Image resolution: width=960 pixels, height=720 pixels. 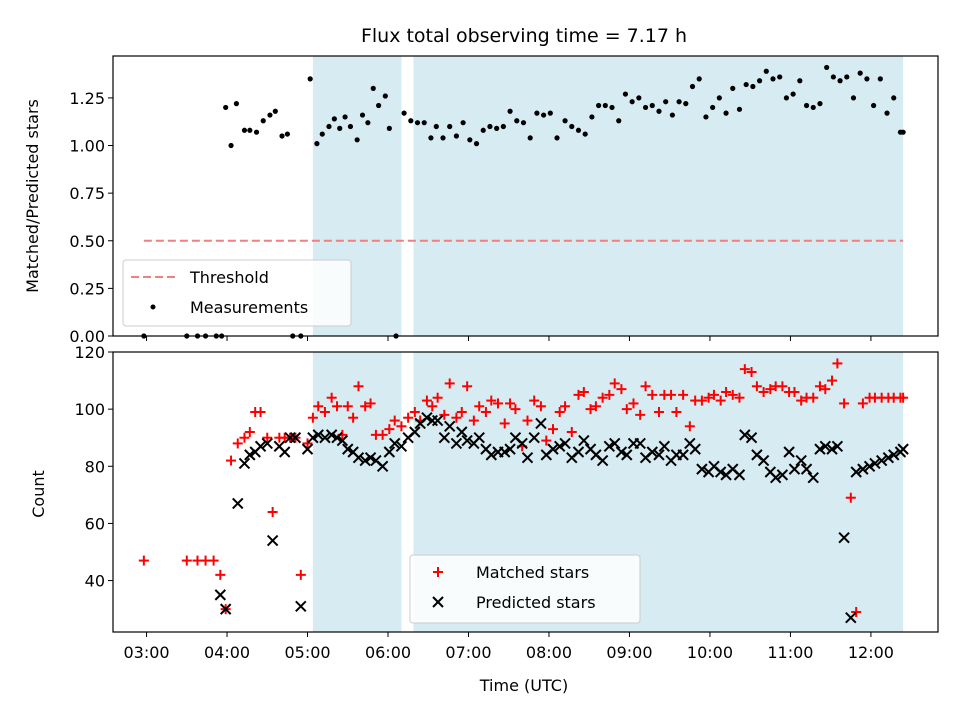 What do you see at coordinates (549, 652) in the screenshot?
I see `x-tick-label: 08:00` at bounding box center [549, 652].